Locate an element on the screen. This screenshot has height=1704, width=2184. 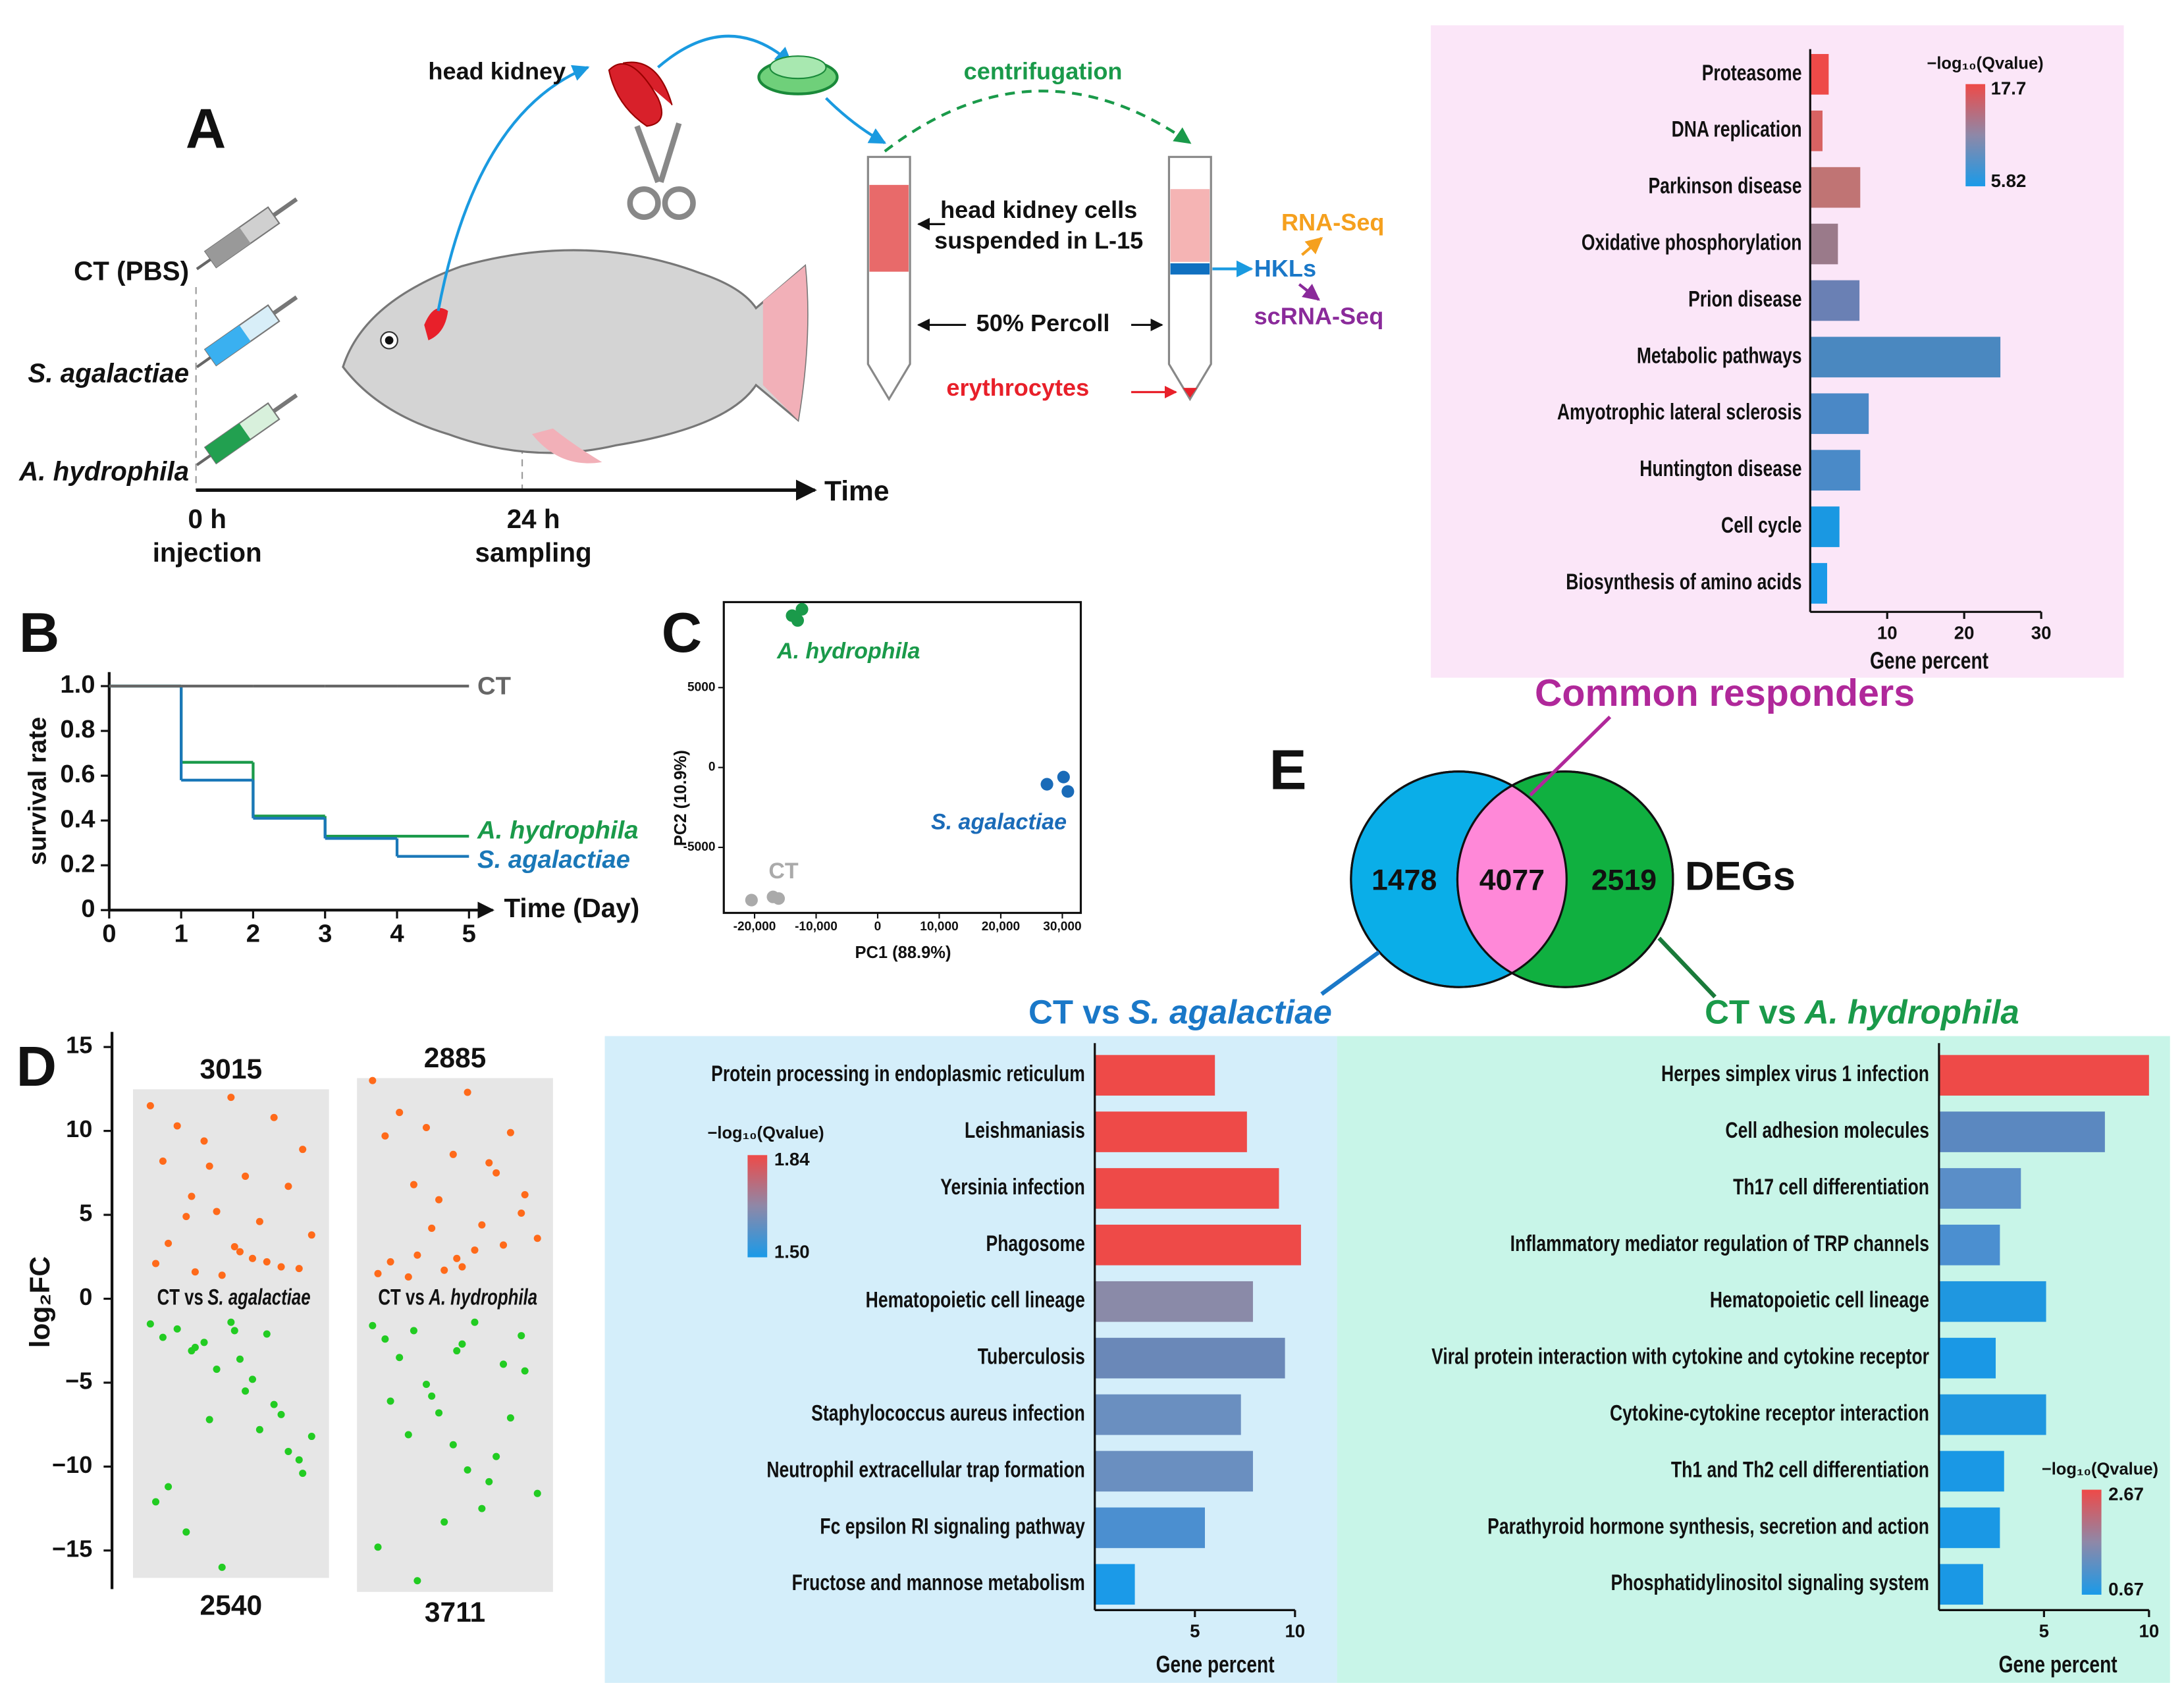
label: erythrocytes is located at coordinates (1017, 387).